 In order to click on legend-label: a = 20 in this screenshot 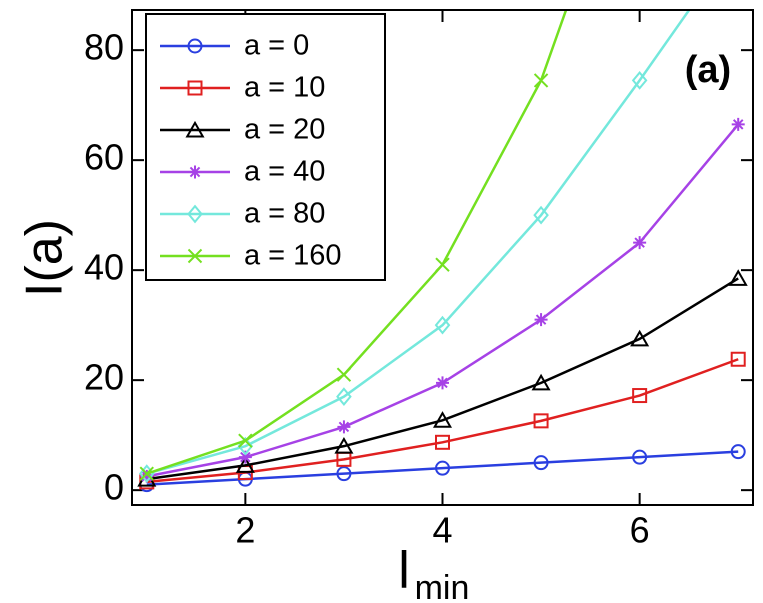, I will do `click(284, 130)`.